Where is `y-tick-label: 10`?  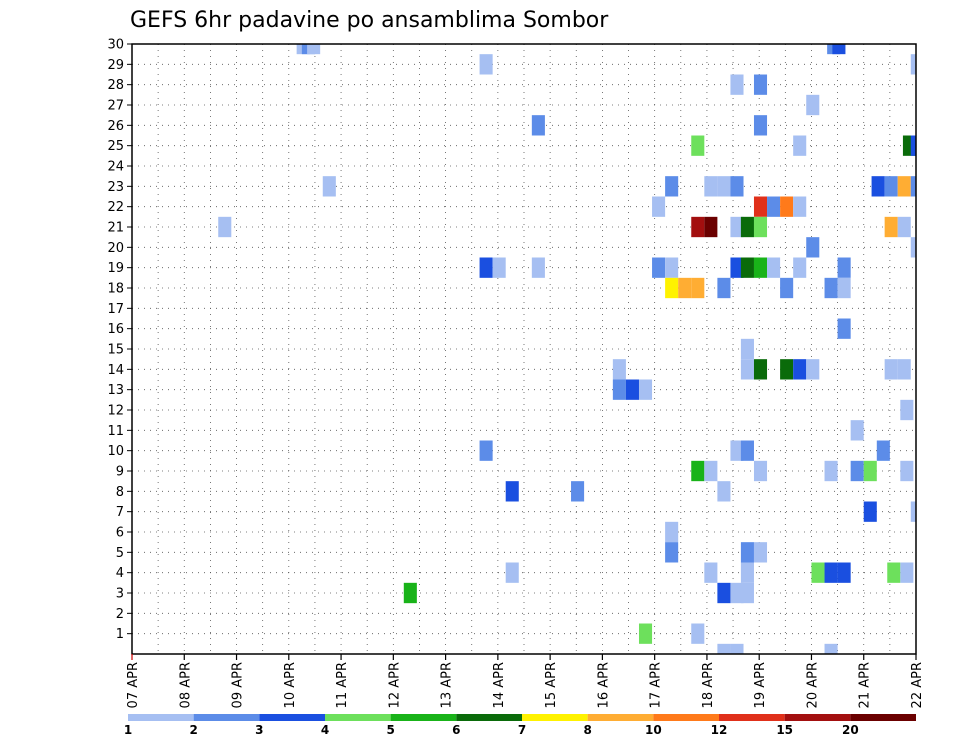 y-tick-label: 10 is located at coordinates (115, 451).